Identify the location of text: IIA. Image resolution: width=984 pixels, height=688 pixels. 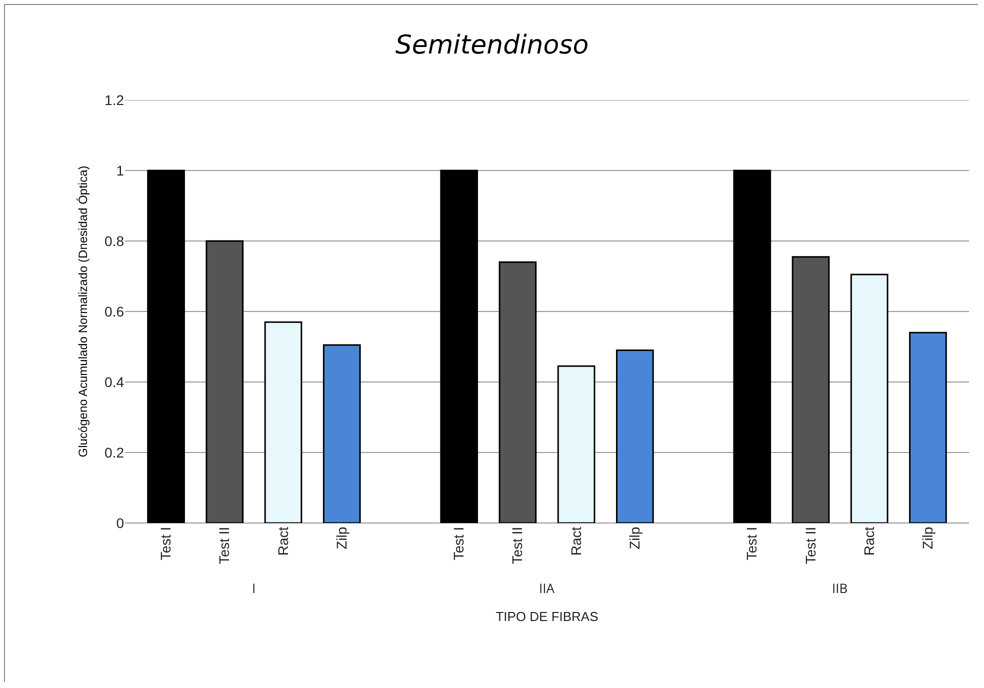
(547, 588).